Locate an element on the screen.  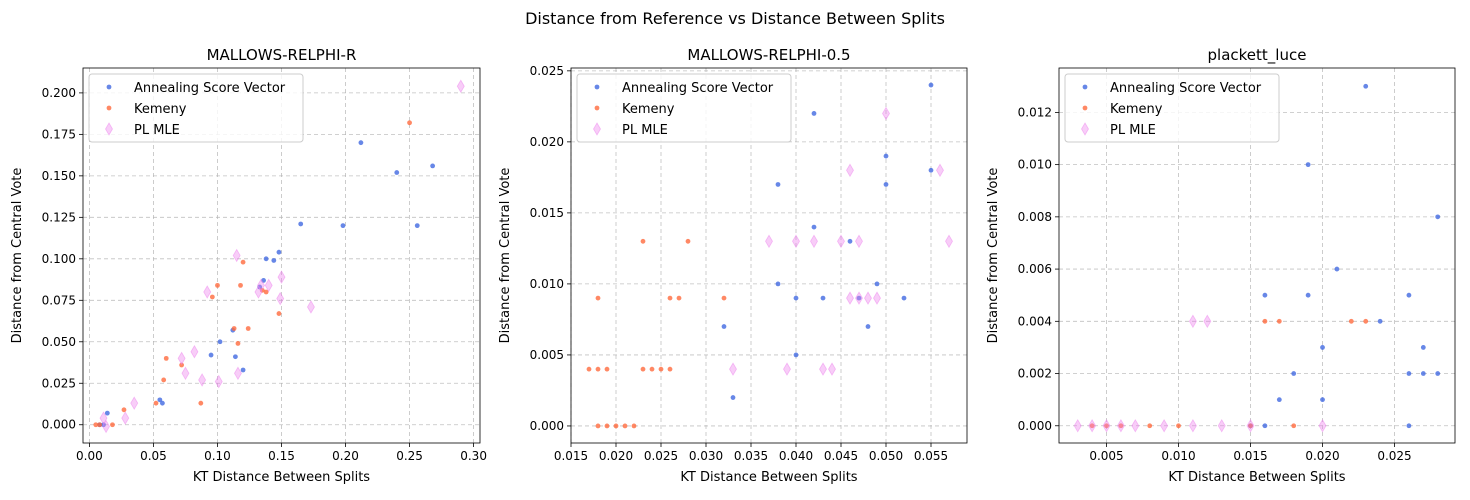
y-tick-label: 0.025 is located at coordinates (59, 383).